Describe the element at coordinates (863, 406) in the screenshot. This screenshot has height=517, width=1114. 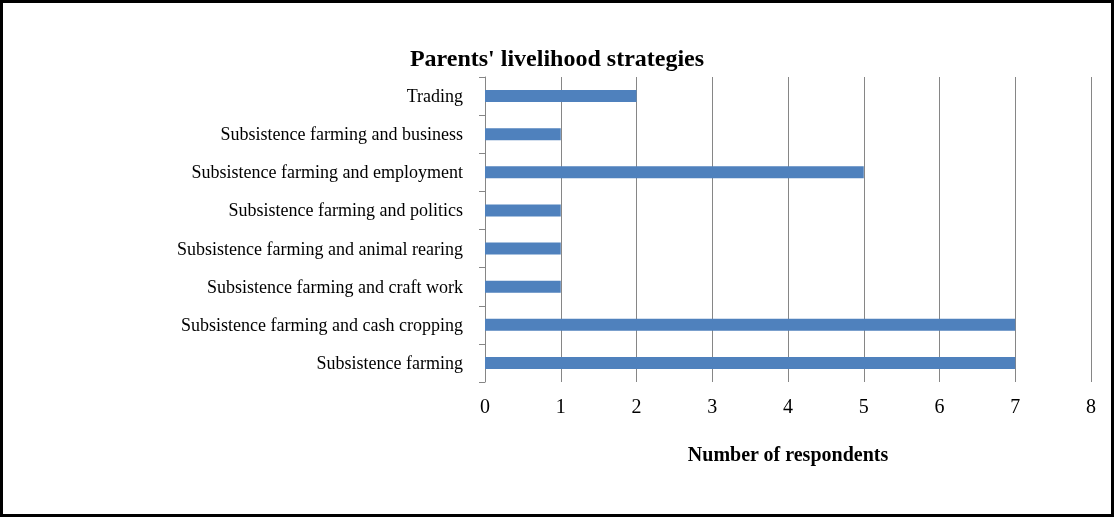
I see `x-tick-label: 5` at that location.